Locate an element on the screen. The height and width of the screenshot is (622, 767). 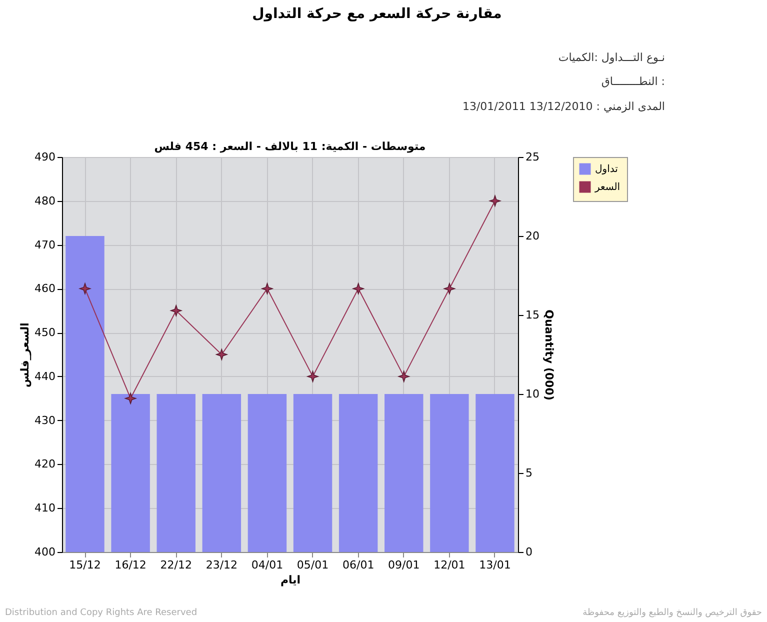
y-tick-label: 420 is located at coordinates (45, 464).